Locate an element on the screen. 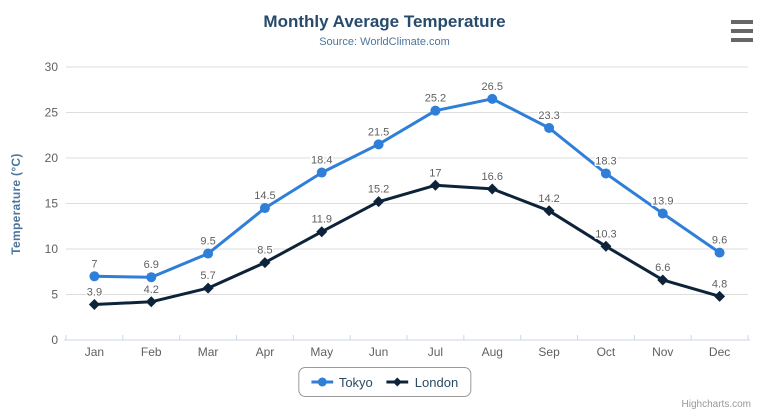 The image size is (769, 416). legend-item-tokyo: Tokyo is located at coordinates (341, 382).